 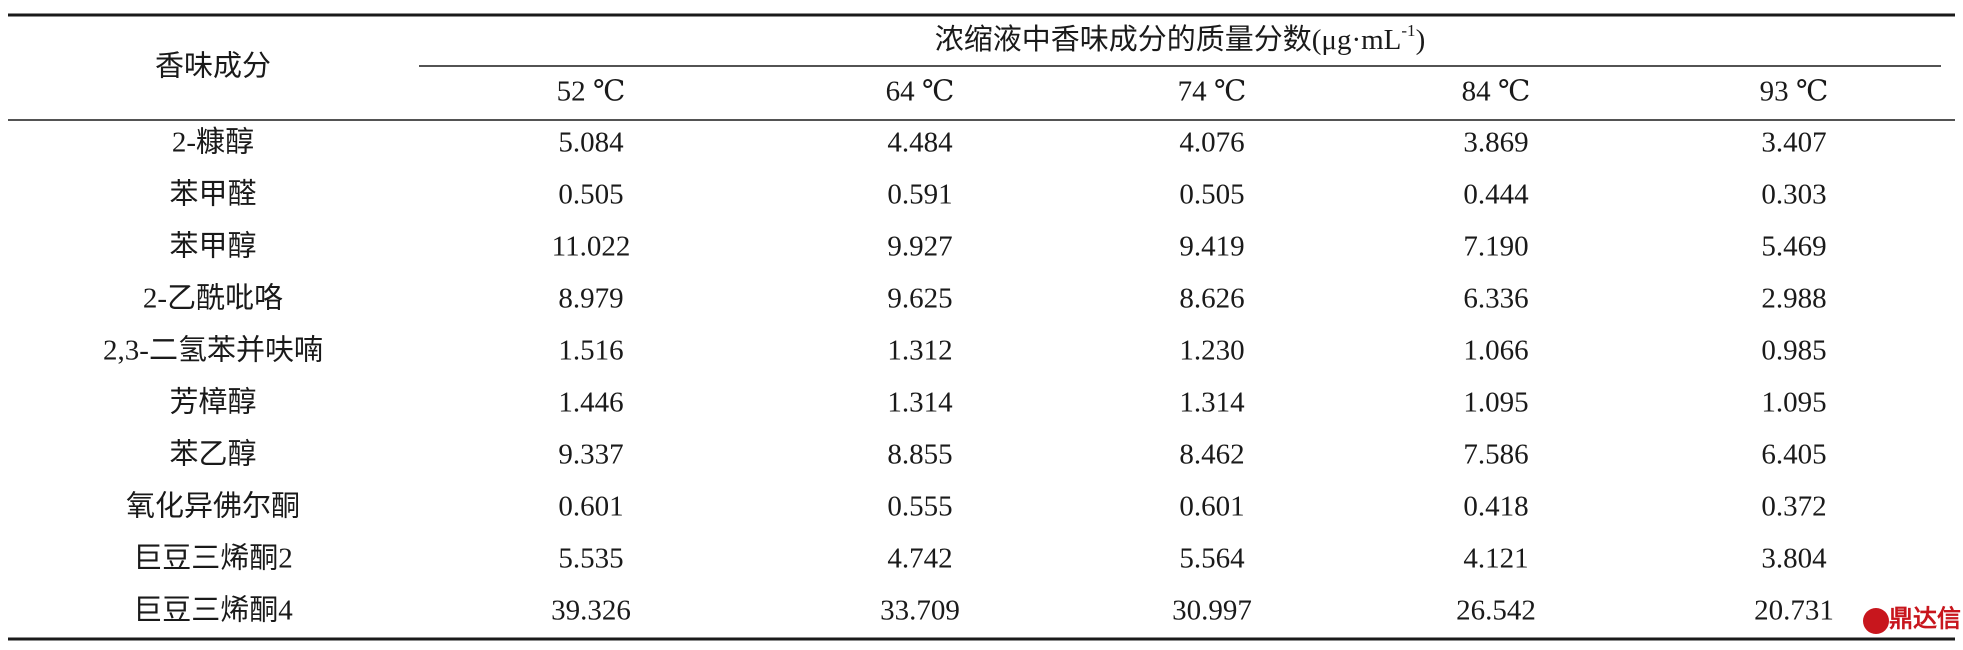 I want to click on cell: 9.625, so click(x=919, y=299).